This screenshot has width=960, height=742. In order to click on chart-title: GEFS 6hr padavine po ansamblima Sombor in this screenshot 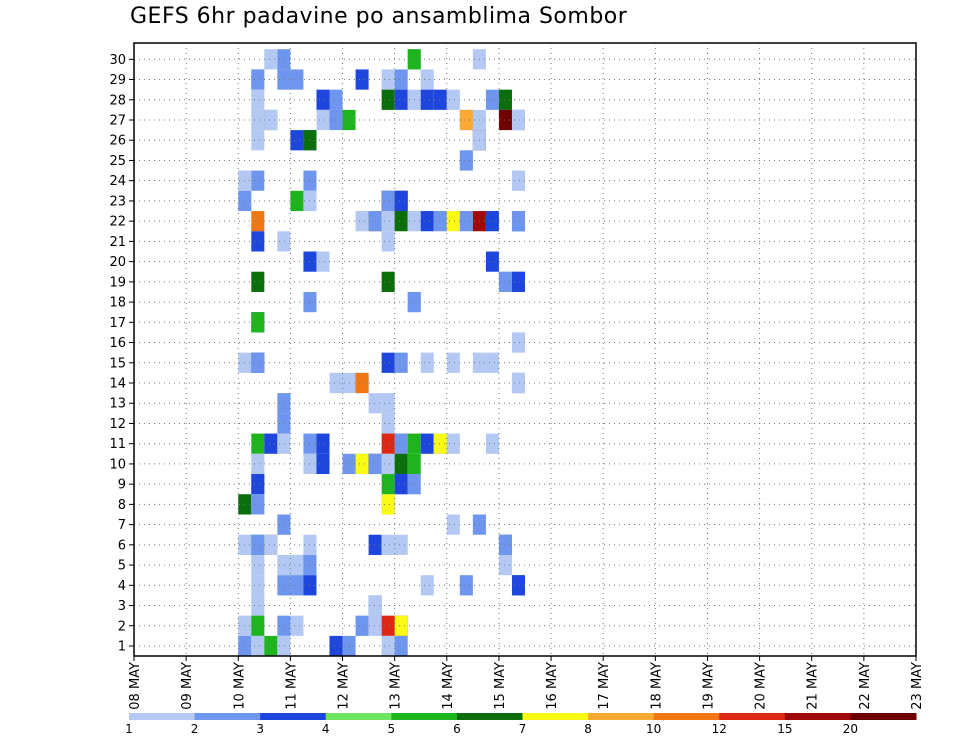, I will do `click(379, 16)`.